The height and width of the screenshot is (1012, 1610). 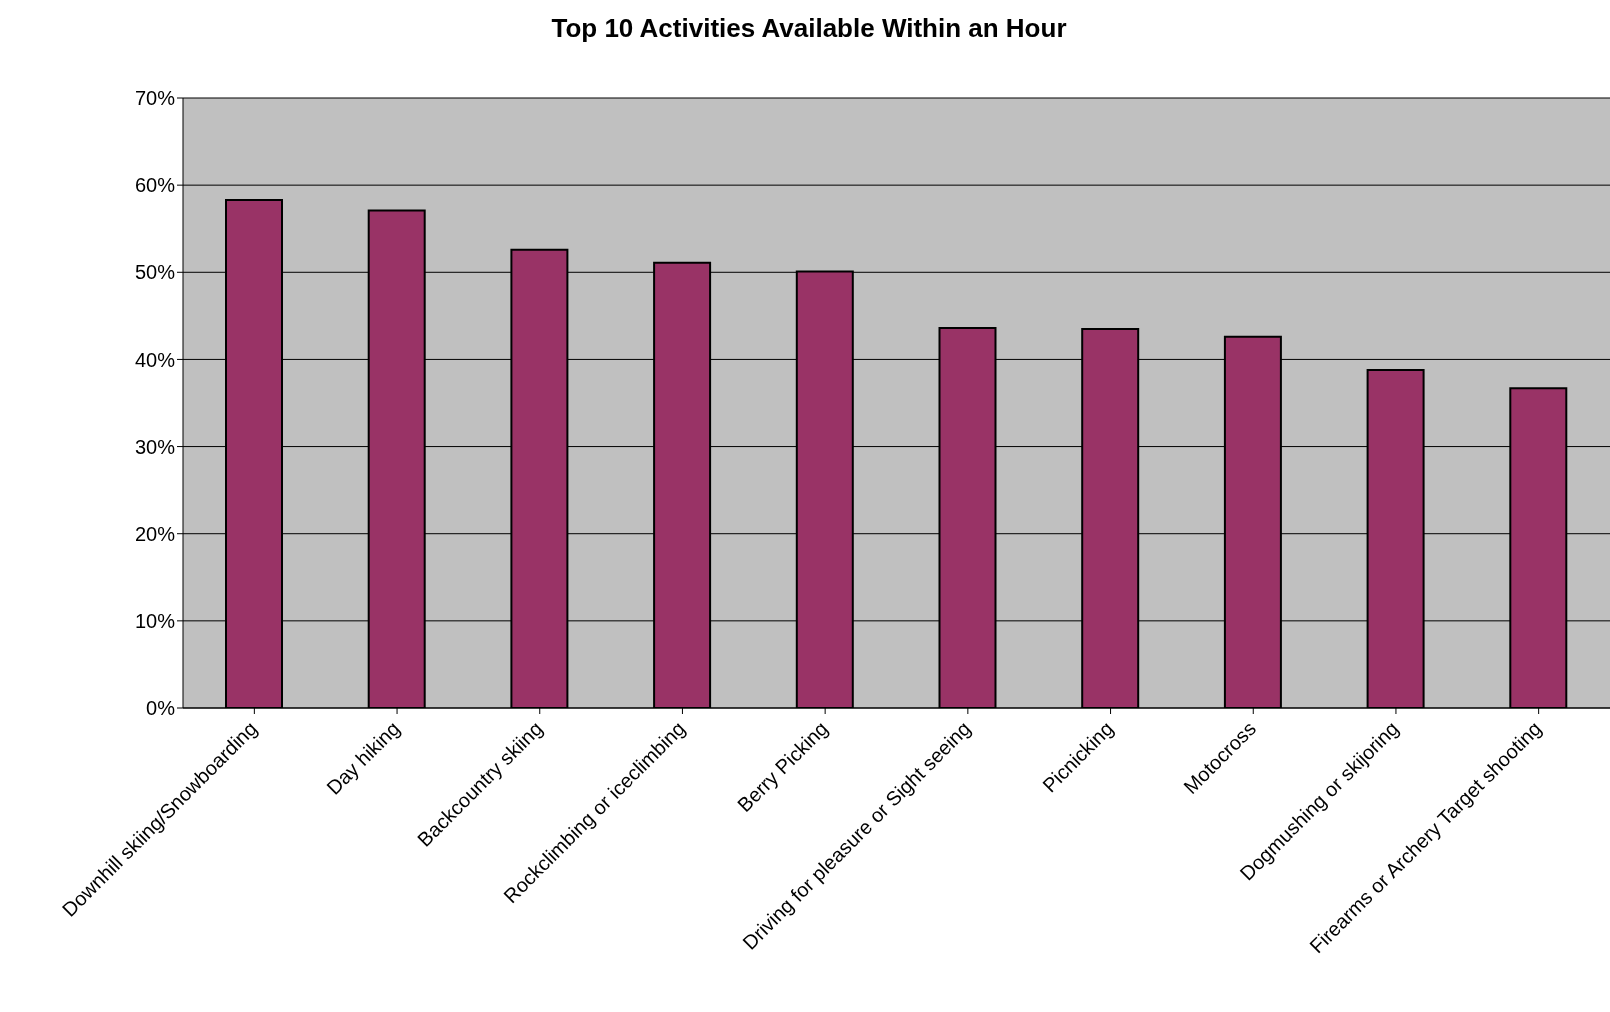 What do you see at coordinates (155, 359) in the screenshot?
I see `y-tick-label: 40%` at bounding box center [155, 359].